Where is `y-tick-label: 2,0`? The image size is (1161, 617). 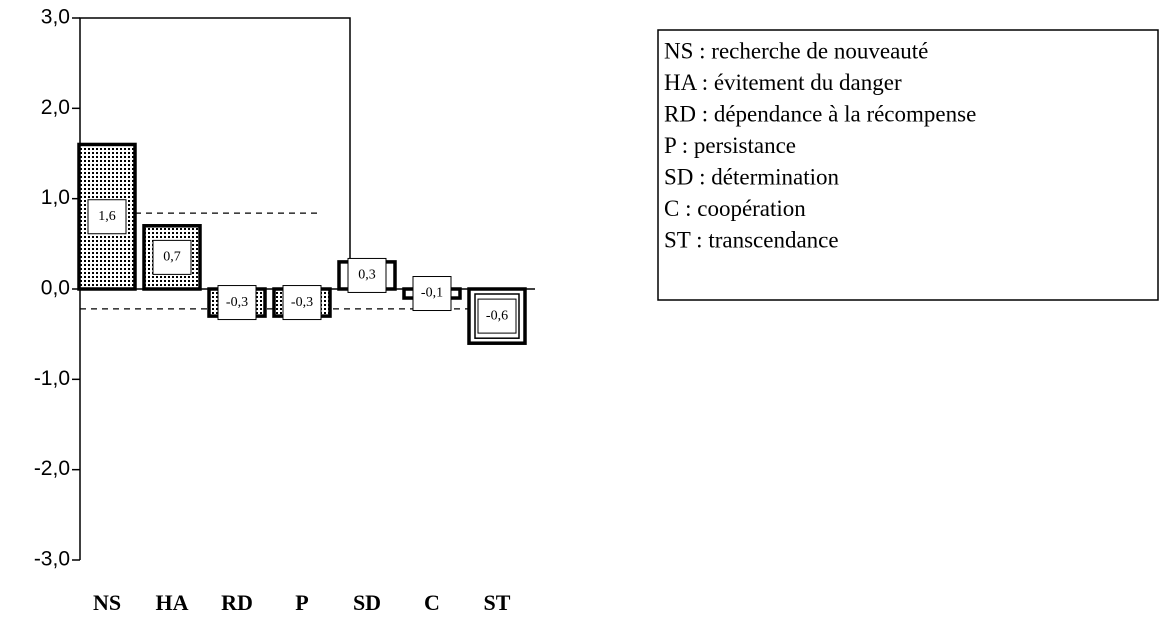
y-tick-label: 2,0 is located at coordinates (55, 107).